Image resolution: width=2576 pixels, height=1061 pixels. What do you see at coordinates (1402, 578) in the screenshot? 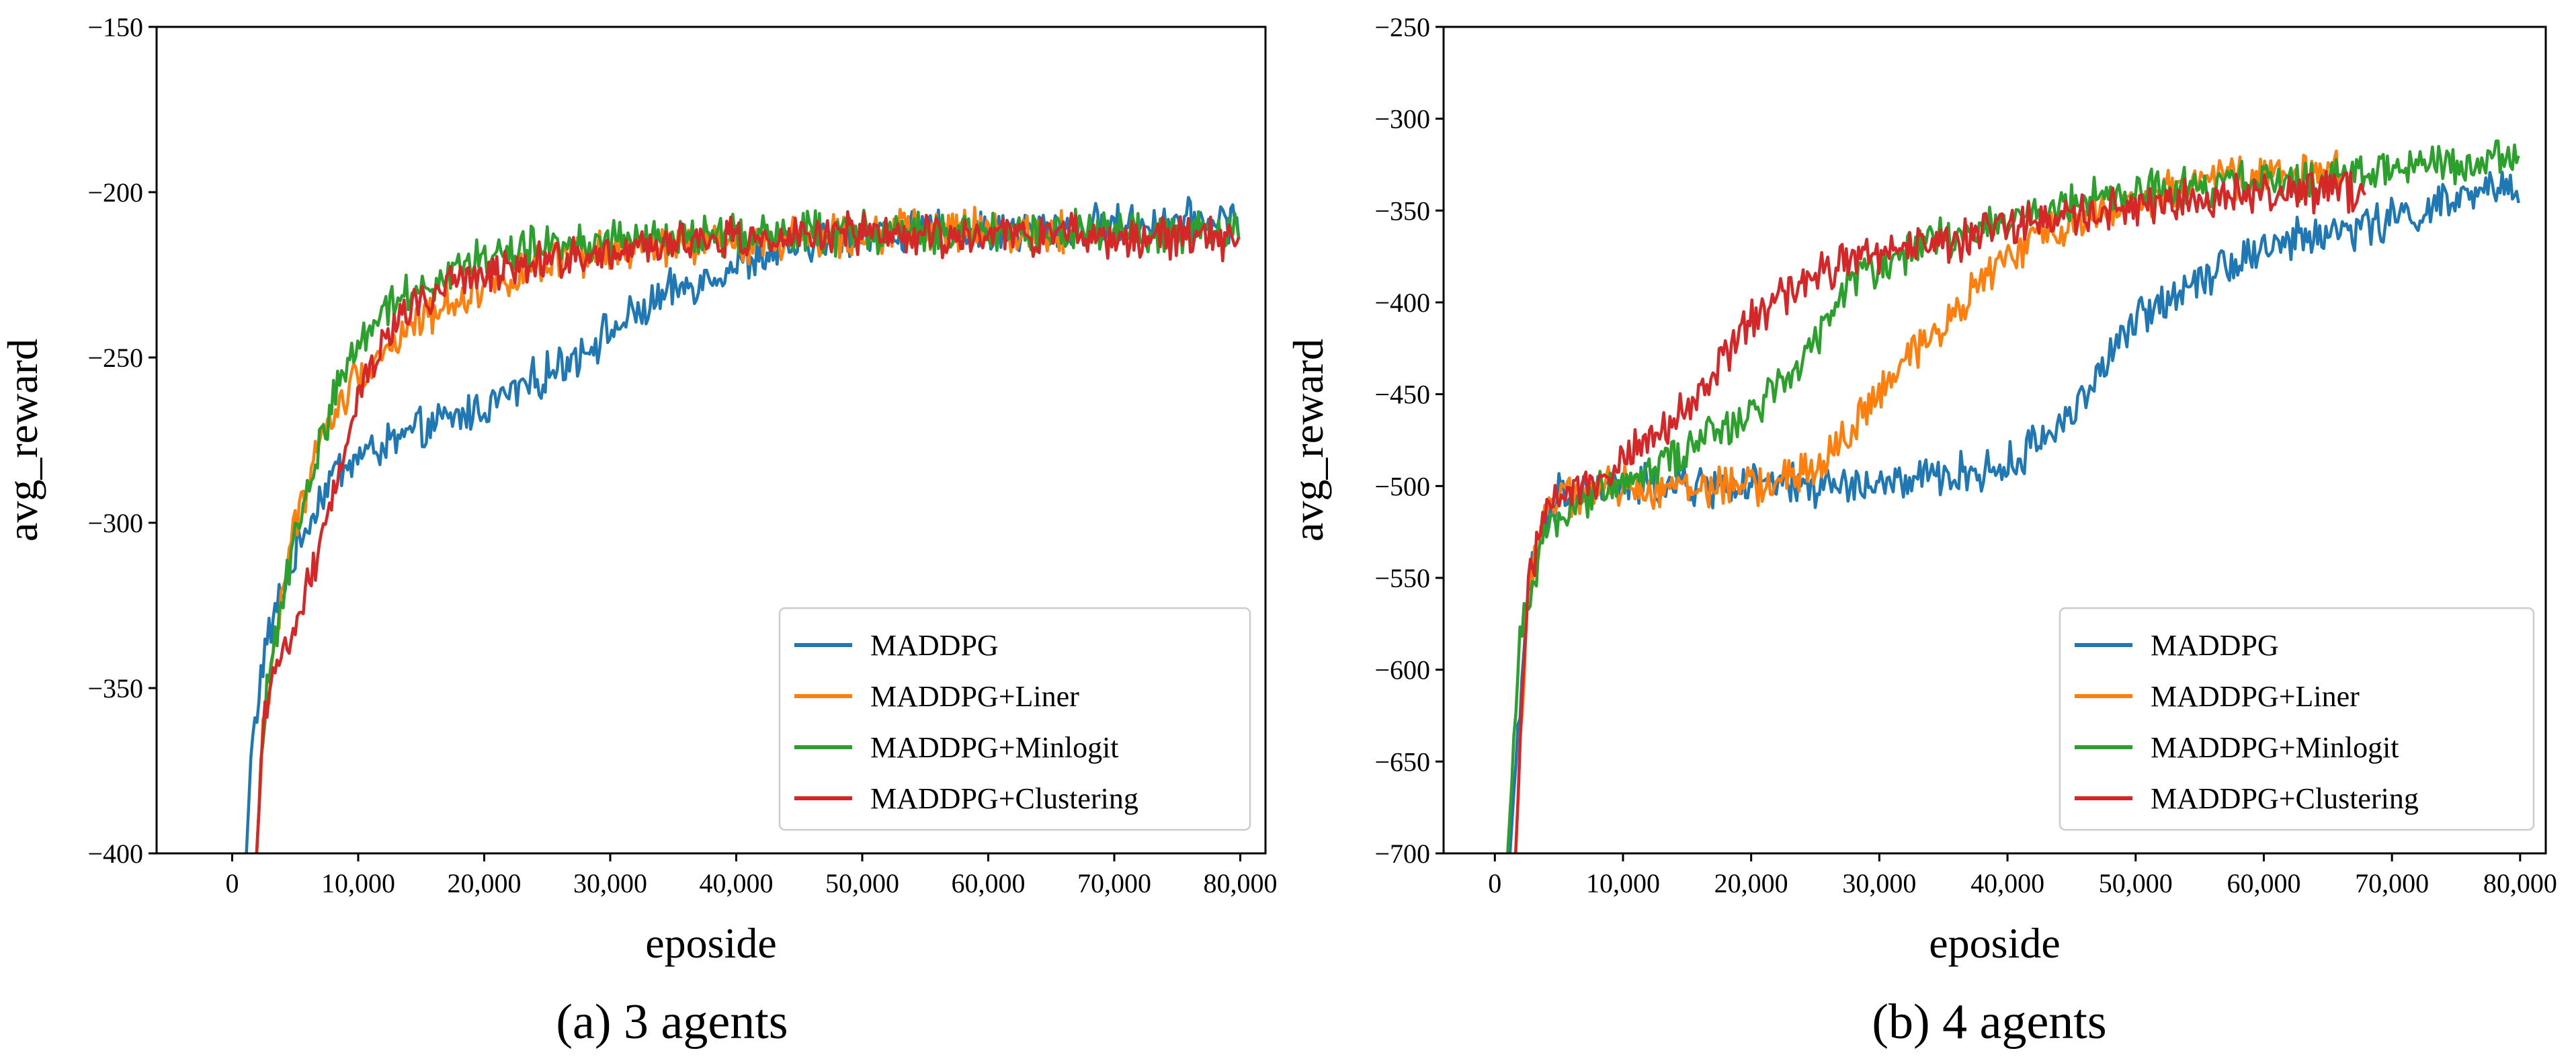
I see `y-tick-label: −550` at bounding box center [1402, 578].